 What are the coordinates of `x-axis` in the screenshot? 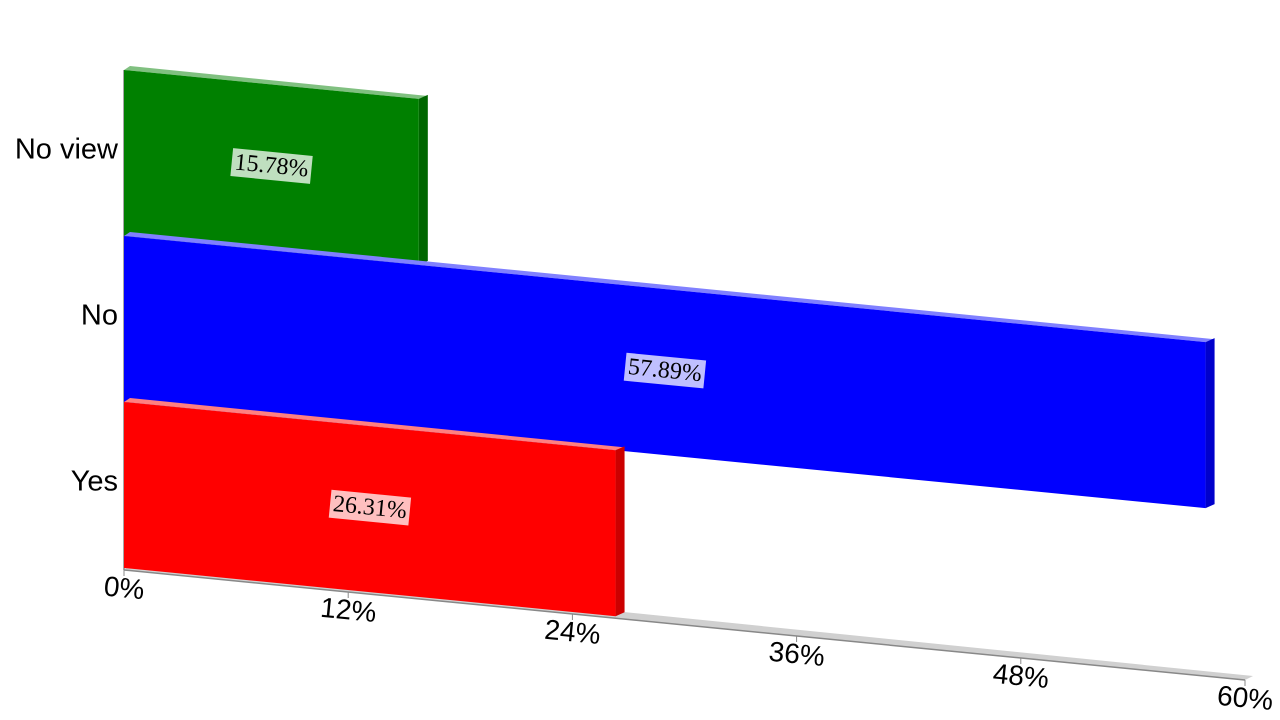 It's located at (684, 625).